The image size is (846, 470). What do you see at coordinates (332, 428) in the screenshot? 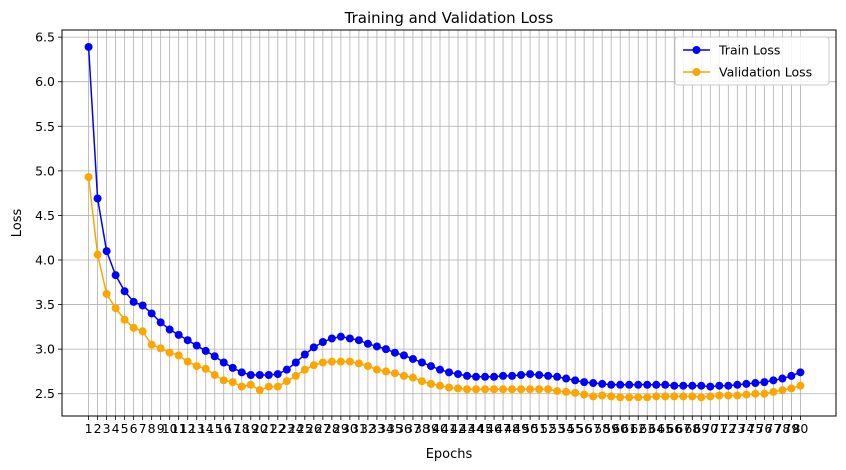
I see `x-tick-label: 28` at bounding box center [332, 428].